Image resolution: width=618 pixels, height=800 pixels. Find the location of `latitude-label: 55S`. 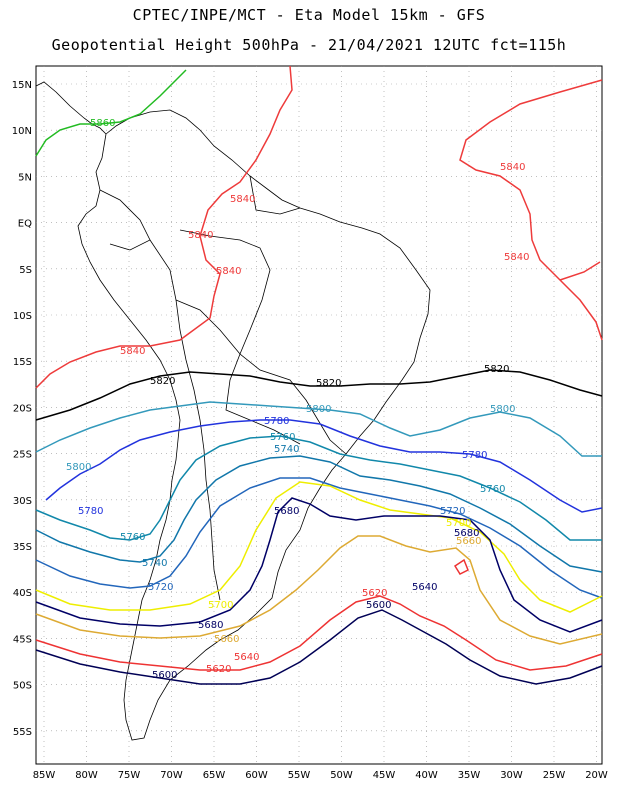

latitude-label: 55S is located at coordinates (22, 732).